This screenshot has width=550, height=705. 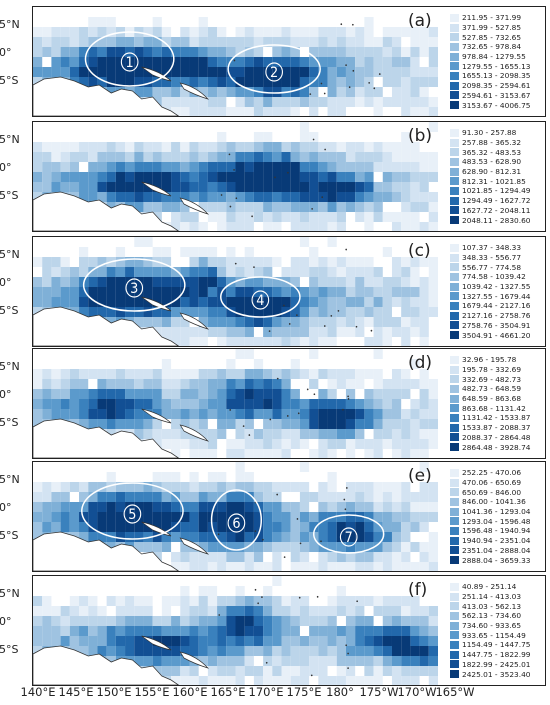 What do you see at coordinates (496, 325) in the screenshot?
I see `legend-label: 2758.76 - 3504.91` at bounding box center [496, 325].